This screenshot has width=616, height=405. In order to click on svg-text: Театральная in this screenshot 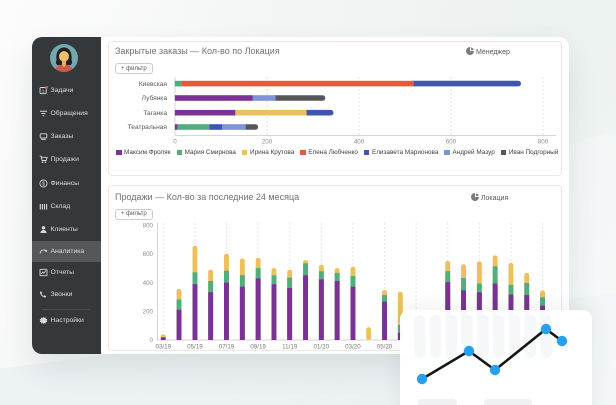, I will do `click(148, 127)`.